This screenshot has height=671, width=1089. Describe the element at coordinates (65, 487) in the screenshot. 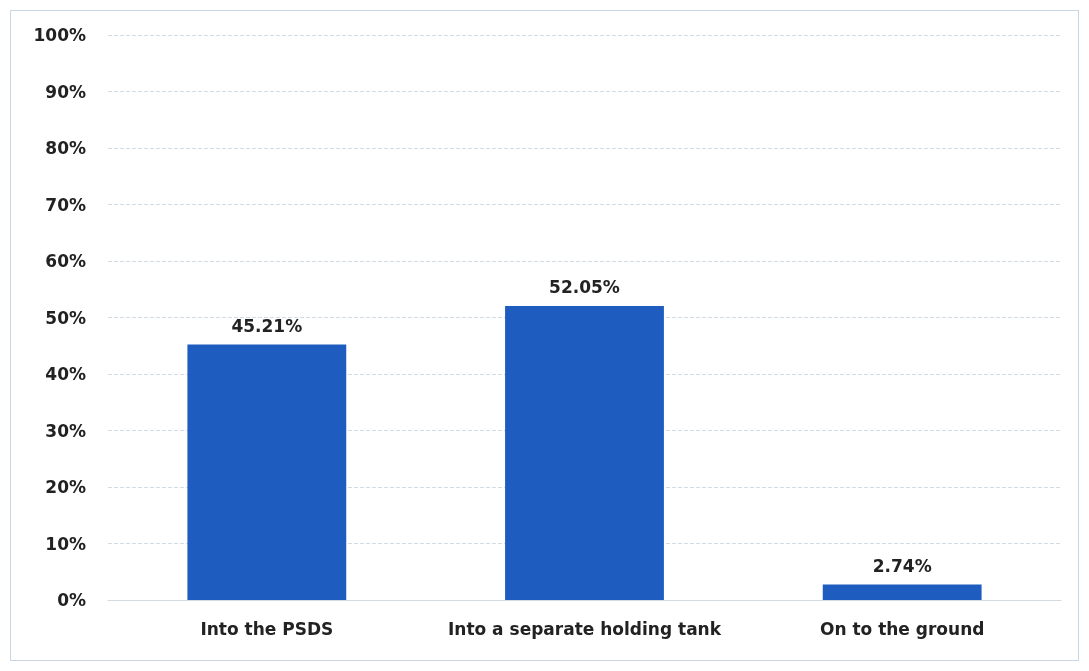

I see `y-tick-label: 20%` at that location.